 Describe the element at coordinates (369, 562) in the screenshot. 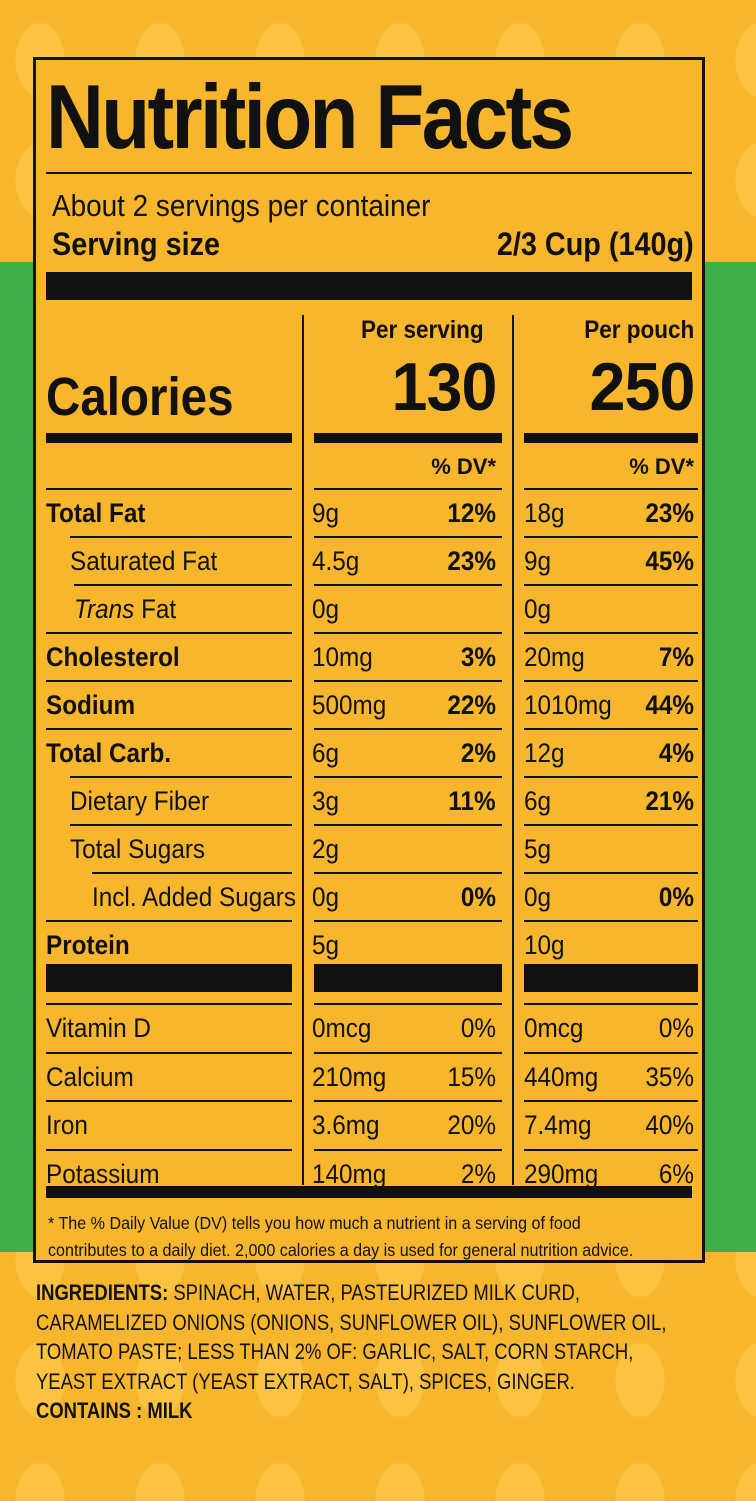

I see `nutrient-row: Saturated Fat 4.5g 23% 9g 45%` at that location.